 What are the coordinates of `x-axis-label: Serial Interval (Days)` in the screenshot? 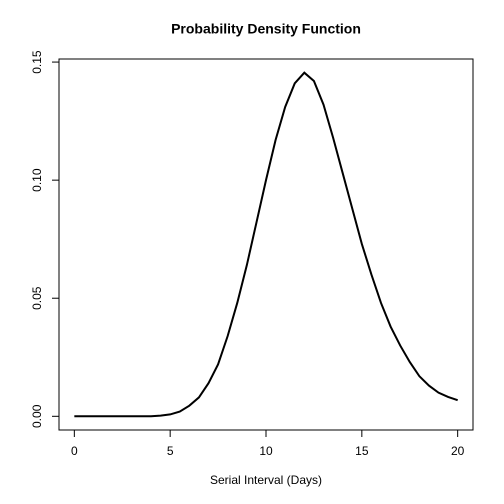 It's located at (266, 480).